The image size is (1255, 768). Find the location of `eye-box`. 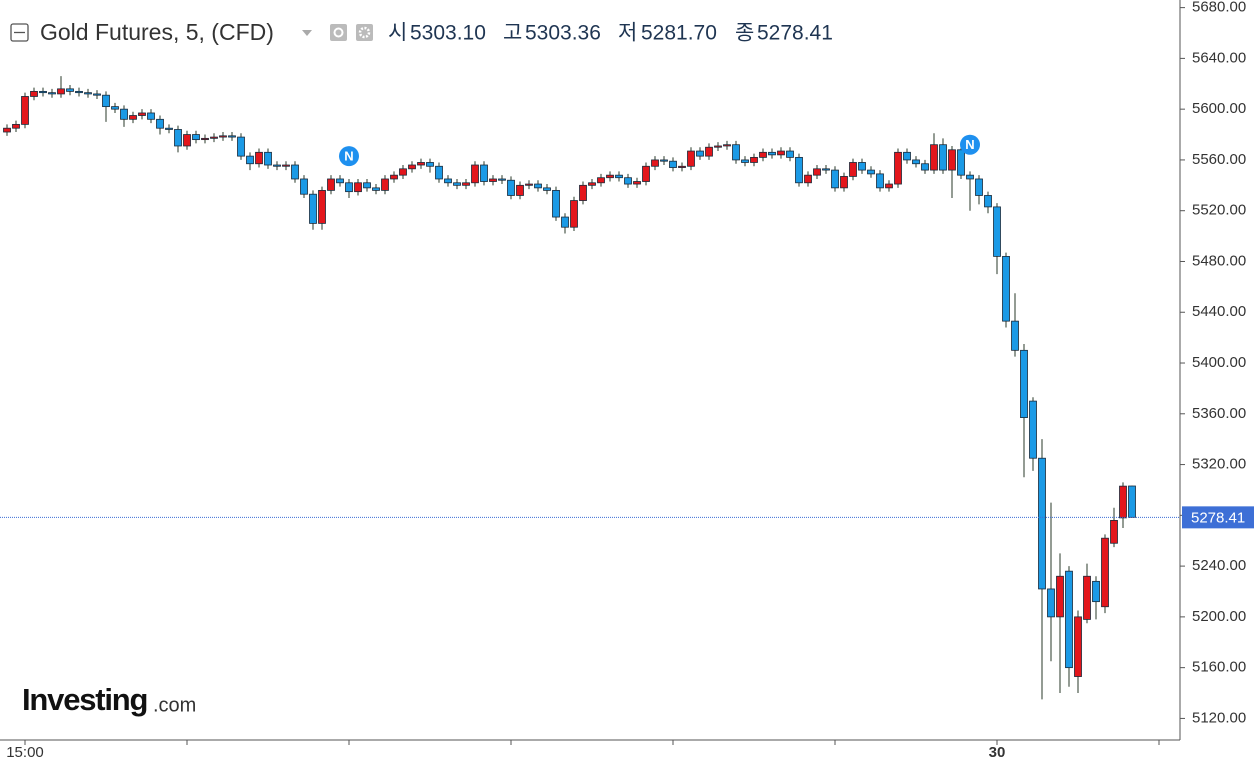

eye-box is located at coordinates (338, 32).